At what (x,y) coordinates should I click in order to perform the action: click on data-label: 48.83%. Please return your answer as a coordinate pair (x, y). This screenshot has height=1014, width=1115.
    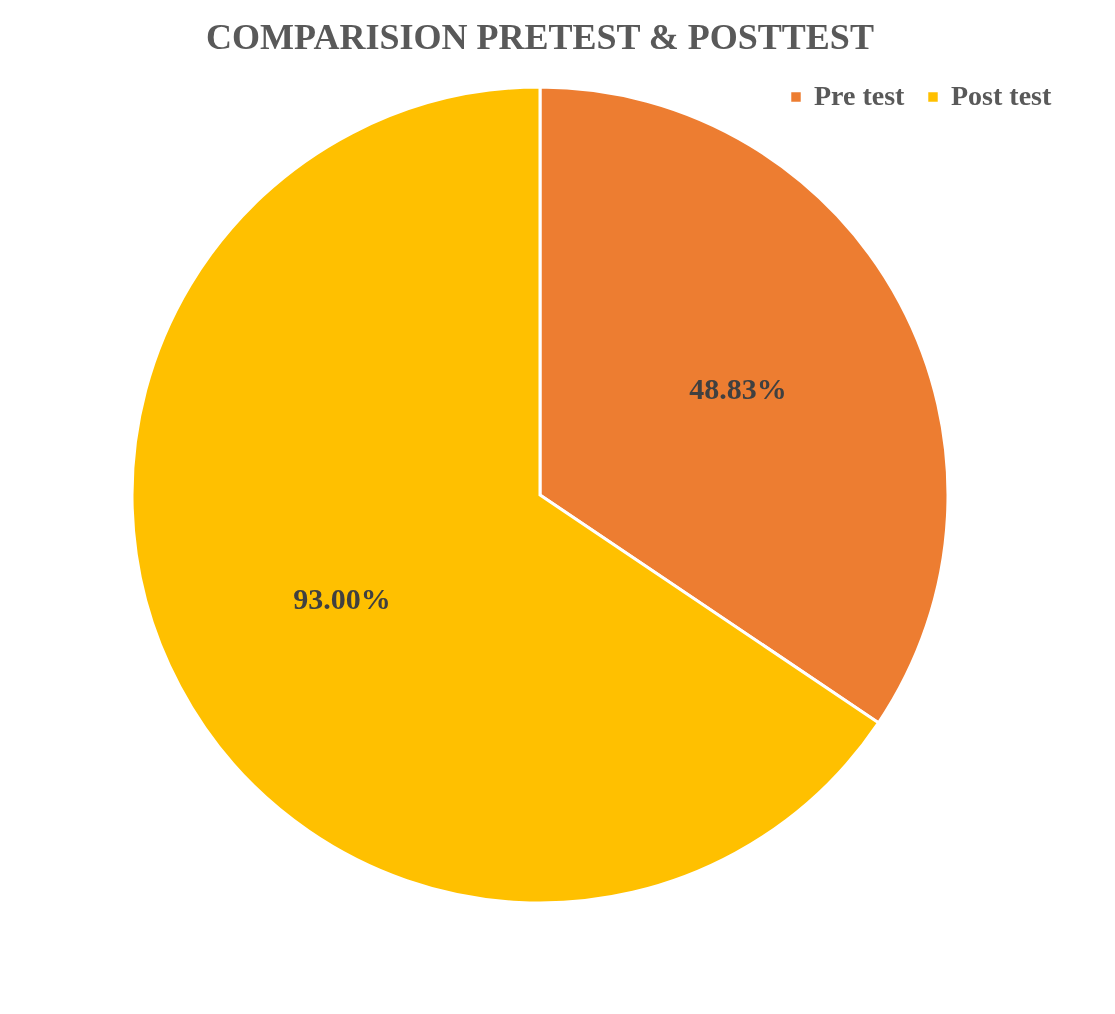
    Looking at the image, I should click on (738, 388).